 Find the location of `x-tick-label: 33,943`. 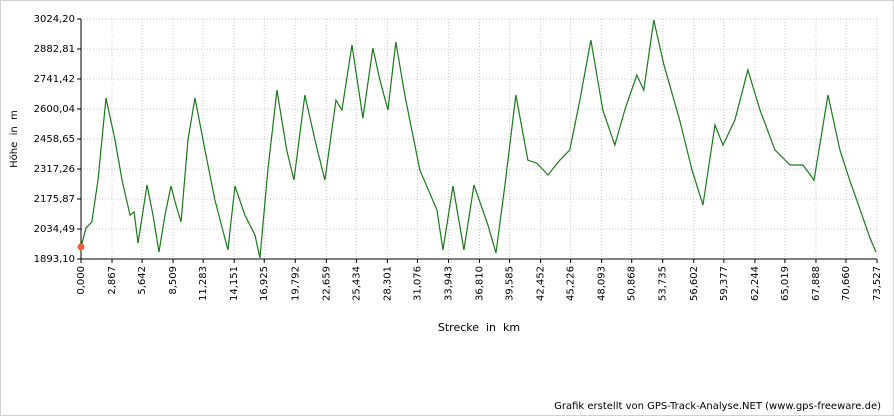

x-tick-label: 33,943 is located at coordinates (448, 283).